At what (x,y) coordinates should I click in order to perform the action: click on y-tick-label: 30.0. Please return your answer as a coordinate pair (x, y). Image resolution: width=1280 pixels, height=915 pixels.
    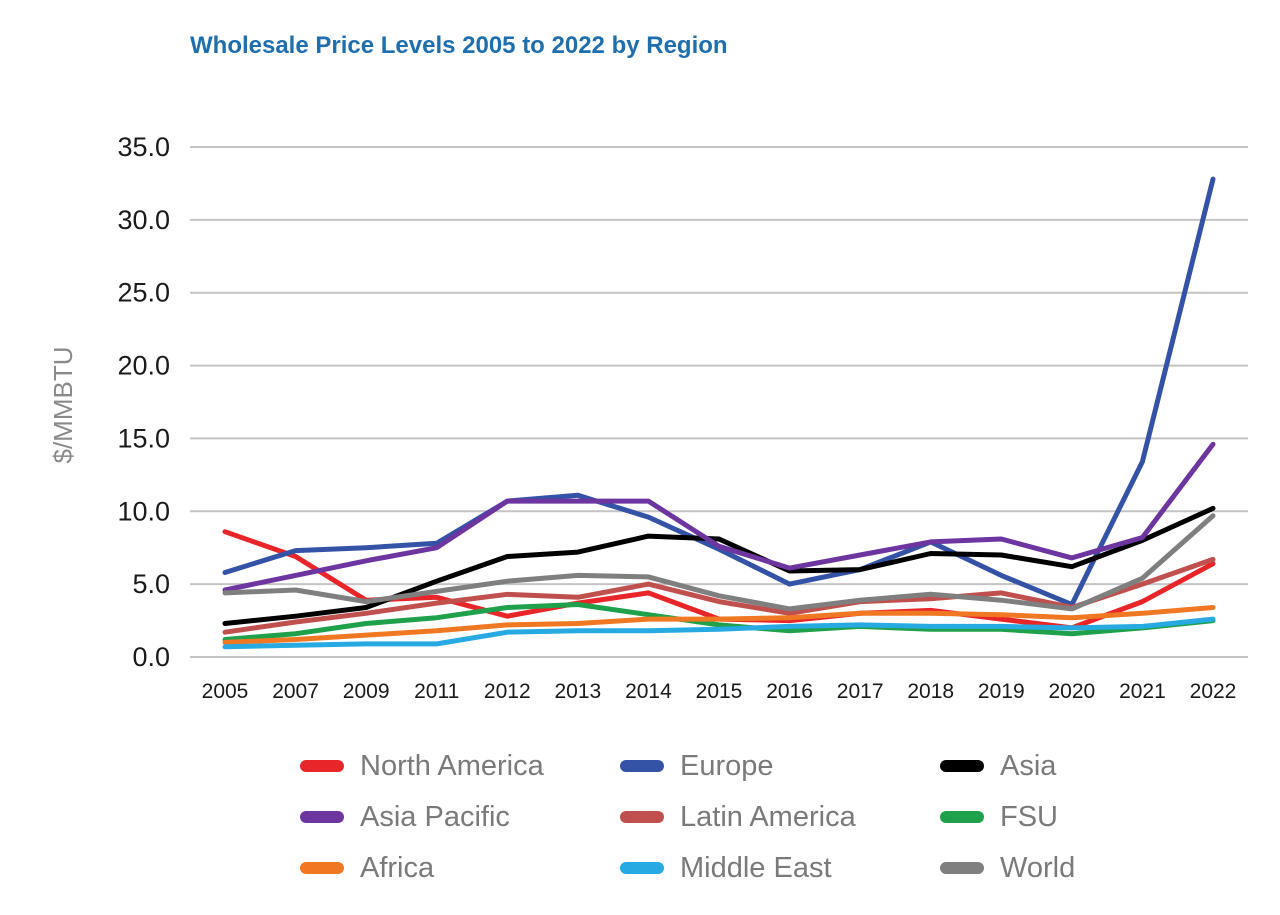
    Looking at the image, I should click on (143, 220).